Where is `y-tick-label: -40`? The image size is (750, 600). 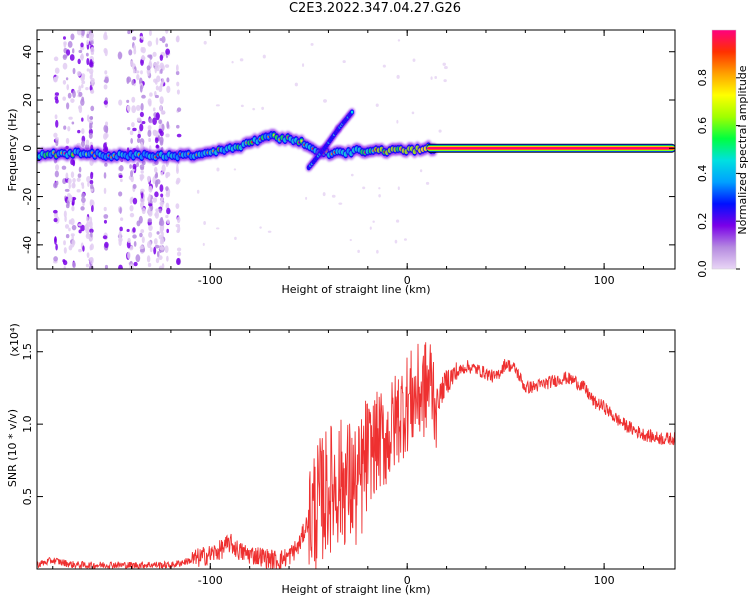
y-tick-label: -40 is located at coordinates (27, 245).